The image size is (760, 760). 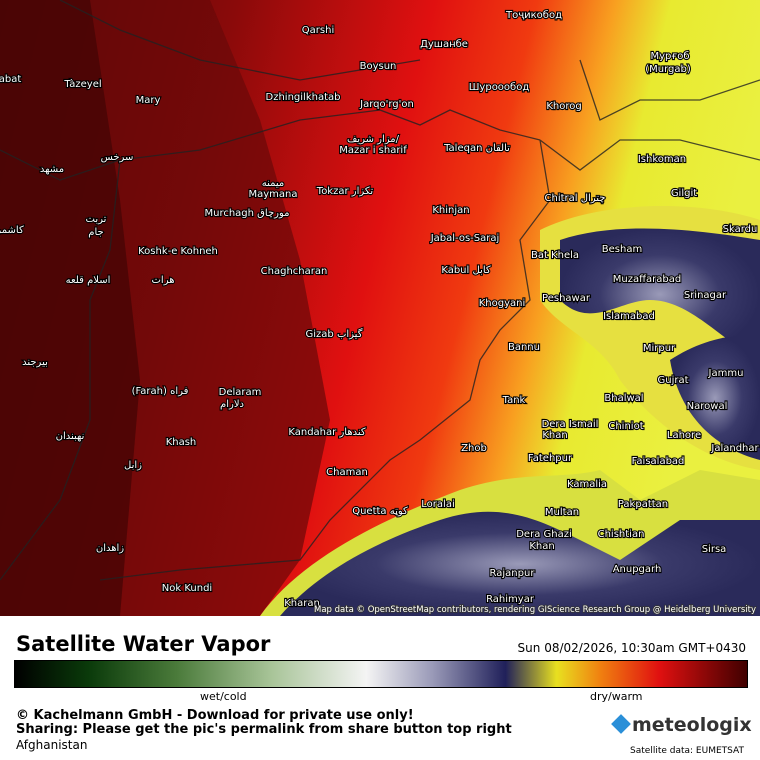 What do you see at coordinates (562, 512) in the screenshot?
I see `place-label: Multan` at bounding box center [562, 512].